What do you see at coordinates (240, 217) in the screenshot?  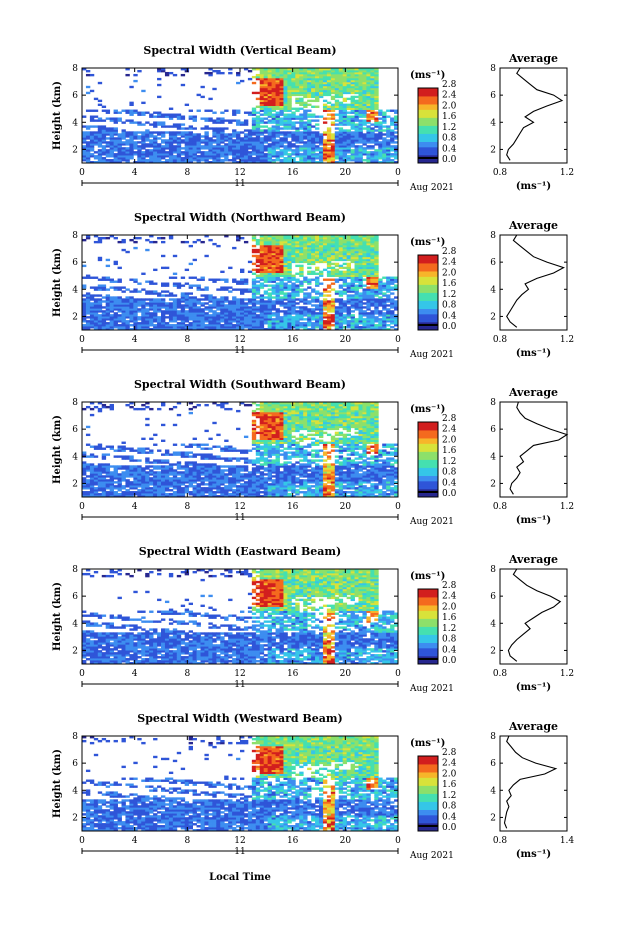 I see `panel-title: Spectral Width (Northward Beam)` at bounding box center [240, 217].